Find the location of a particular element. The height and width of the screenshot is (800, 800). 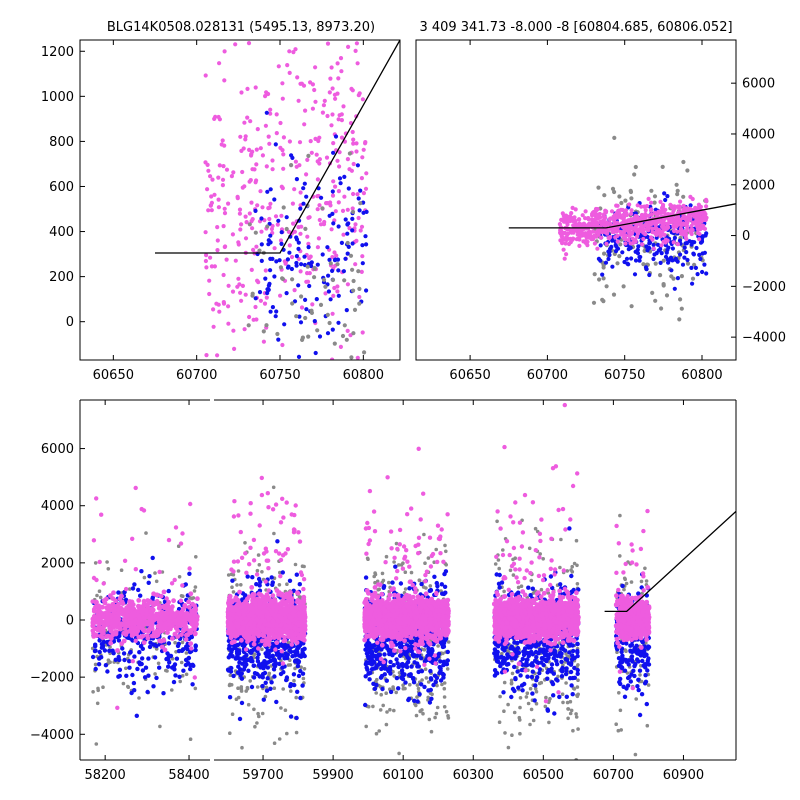

top-right-xtick-label: 60800 is located at coordinates (701, 375).